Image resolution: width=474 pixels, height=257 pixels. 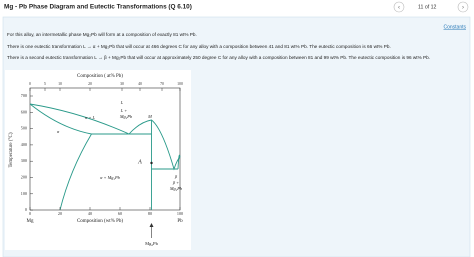 I want to click on top-tick-label: 30, so click(x=122, y=84).